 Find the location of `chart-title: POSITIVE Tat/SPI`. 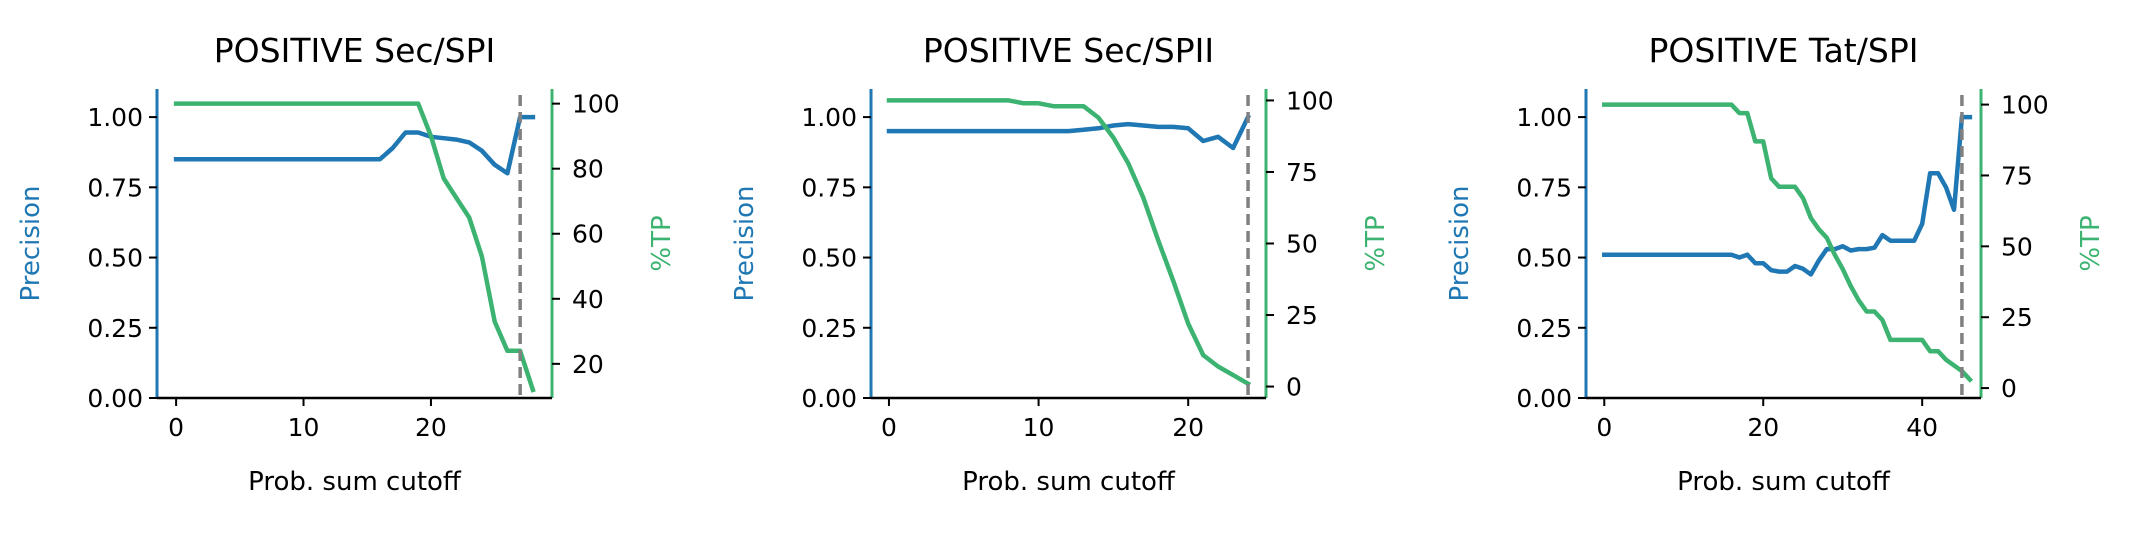

chart-title: POSITIVE Tat/SPI is located at coordinates (1784, 50).